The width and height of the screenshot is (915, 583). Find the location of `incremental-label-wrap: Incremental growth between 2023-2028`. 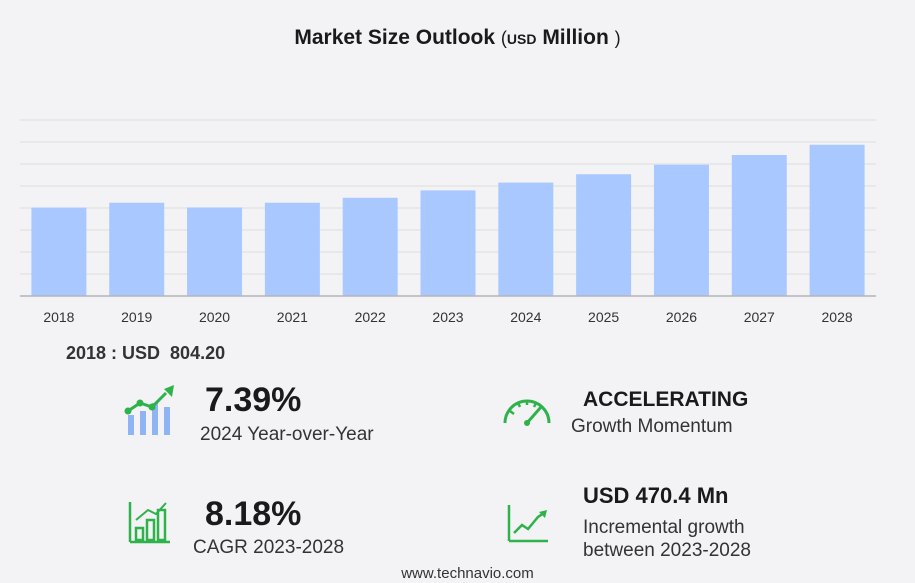

incremental-label-wrap: Incremental growth between 2023-2028 is located at coordinates (667, 540).